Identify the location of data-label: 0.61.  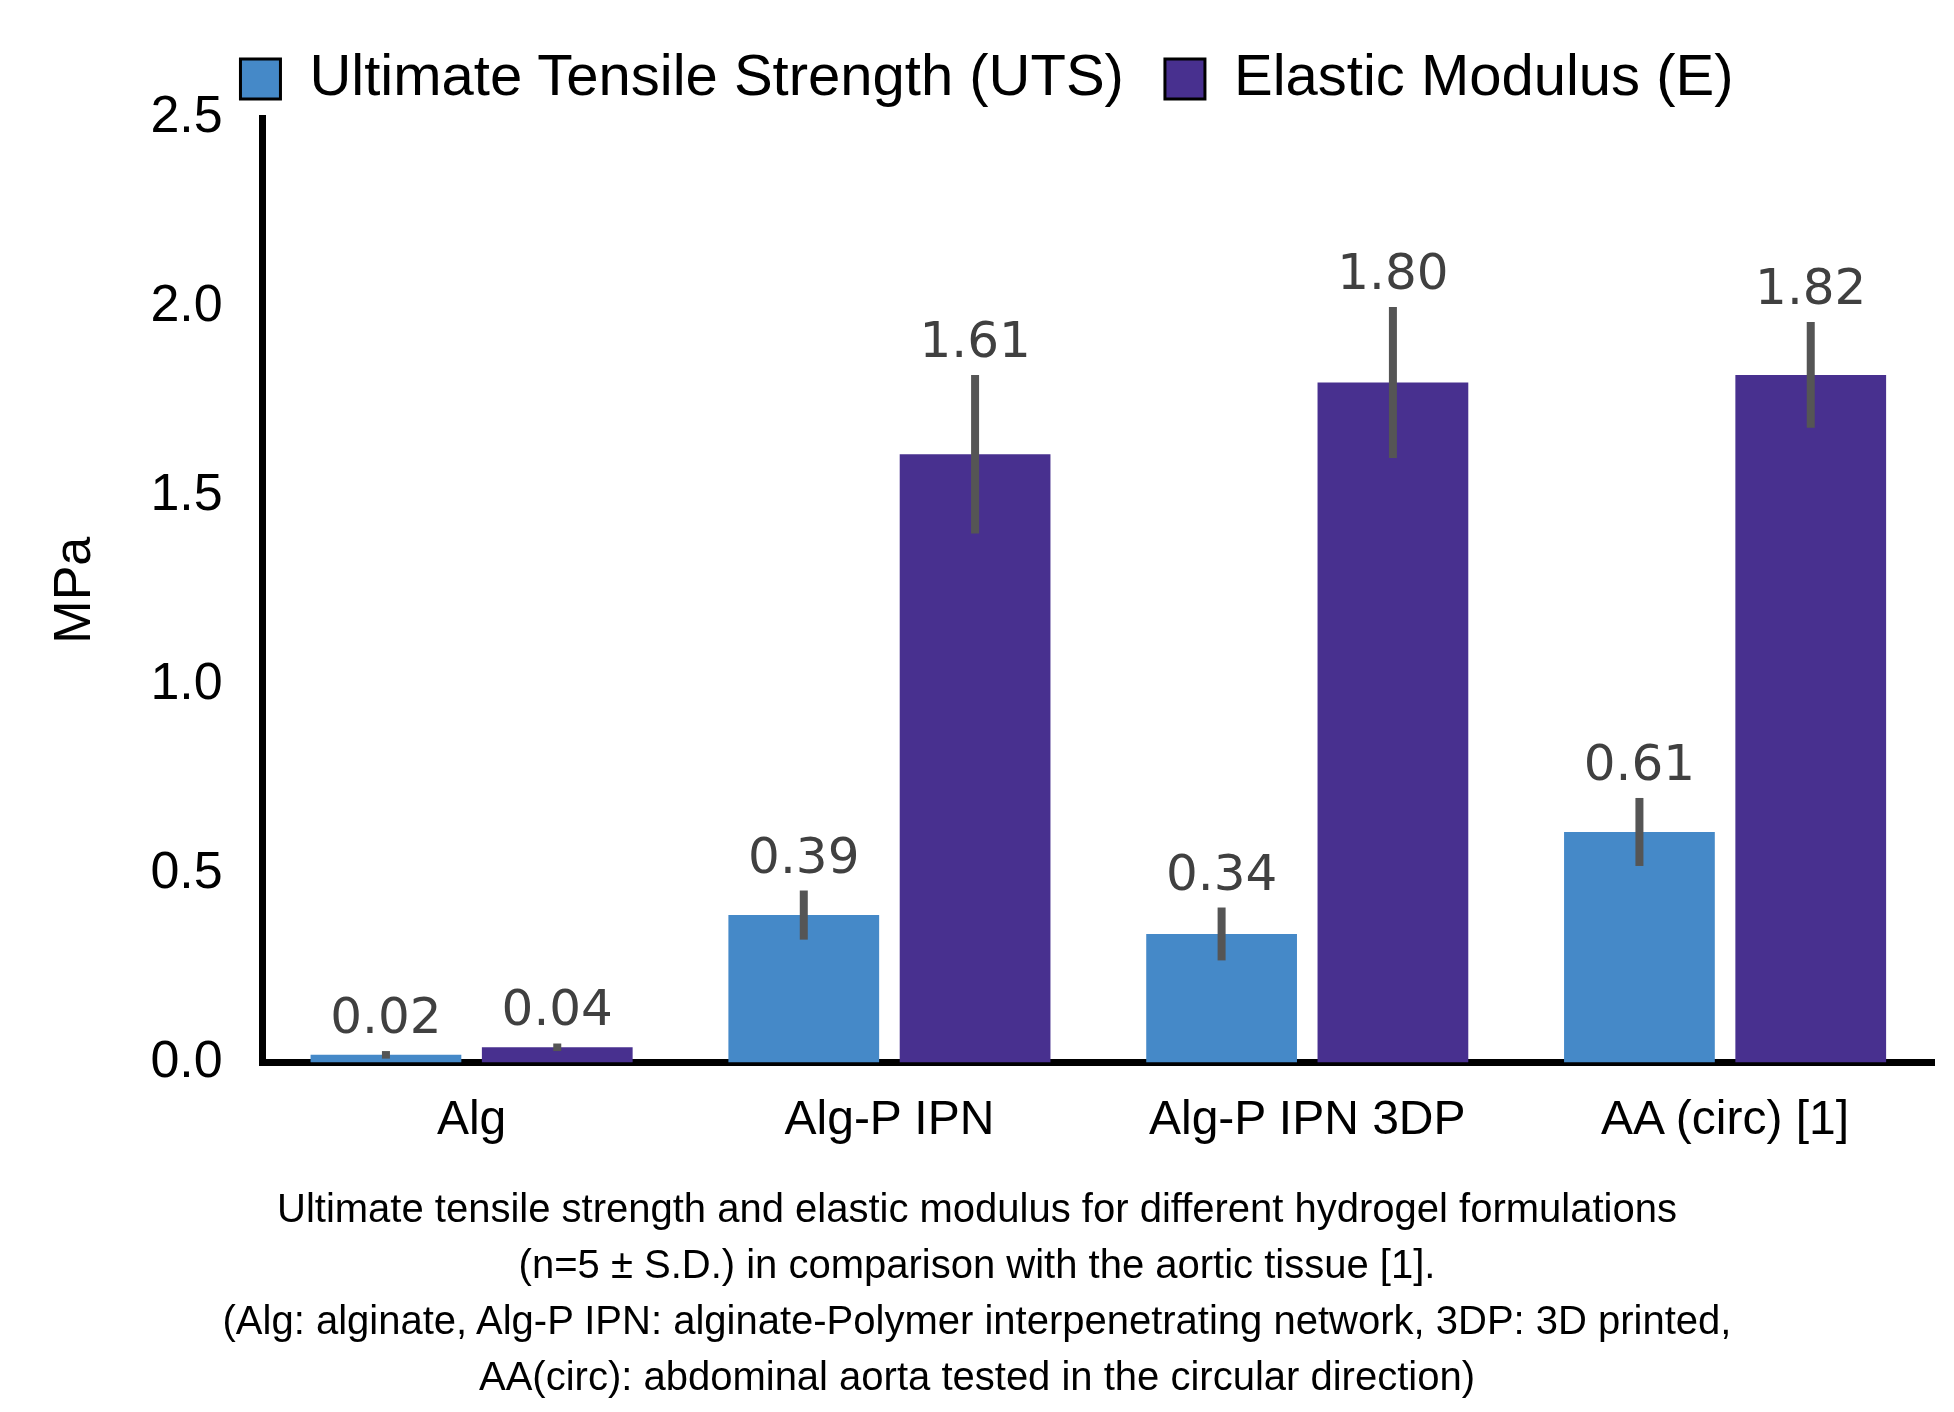
(1639, 762).